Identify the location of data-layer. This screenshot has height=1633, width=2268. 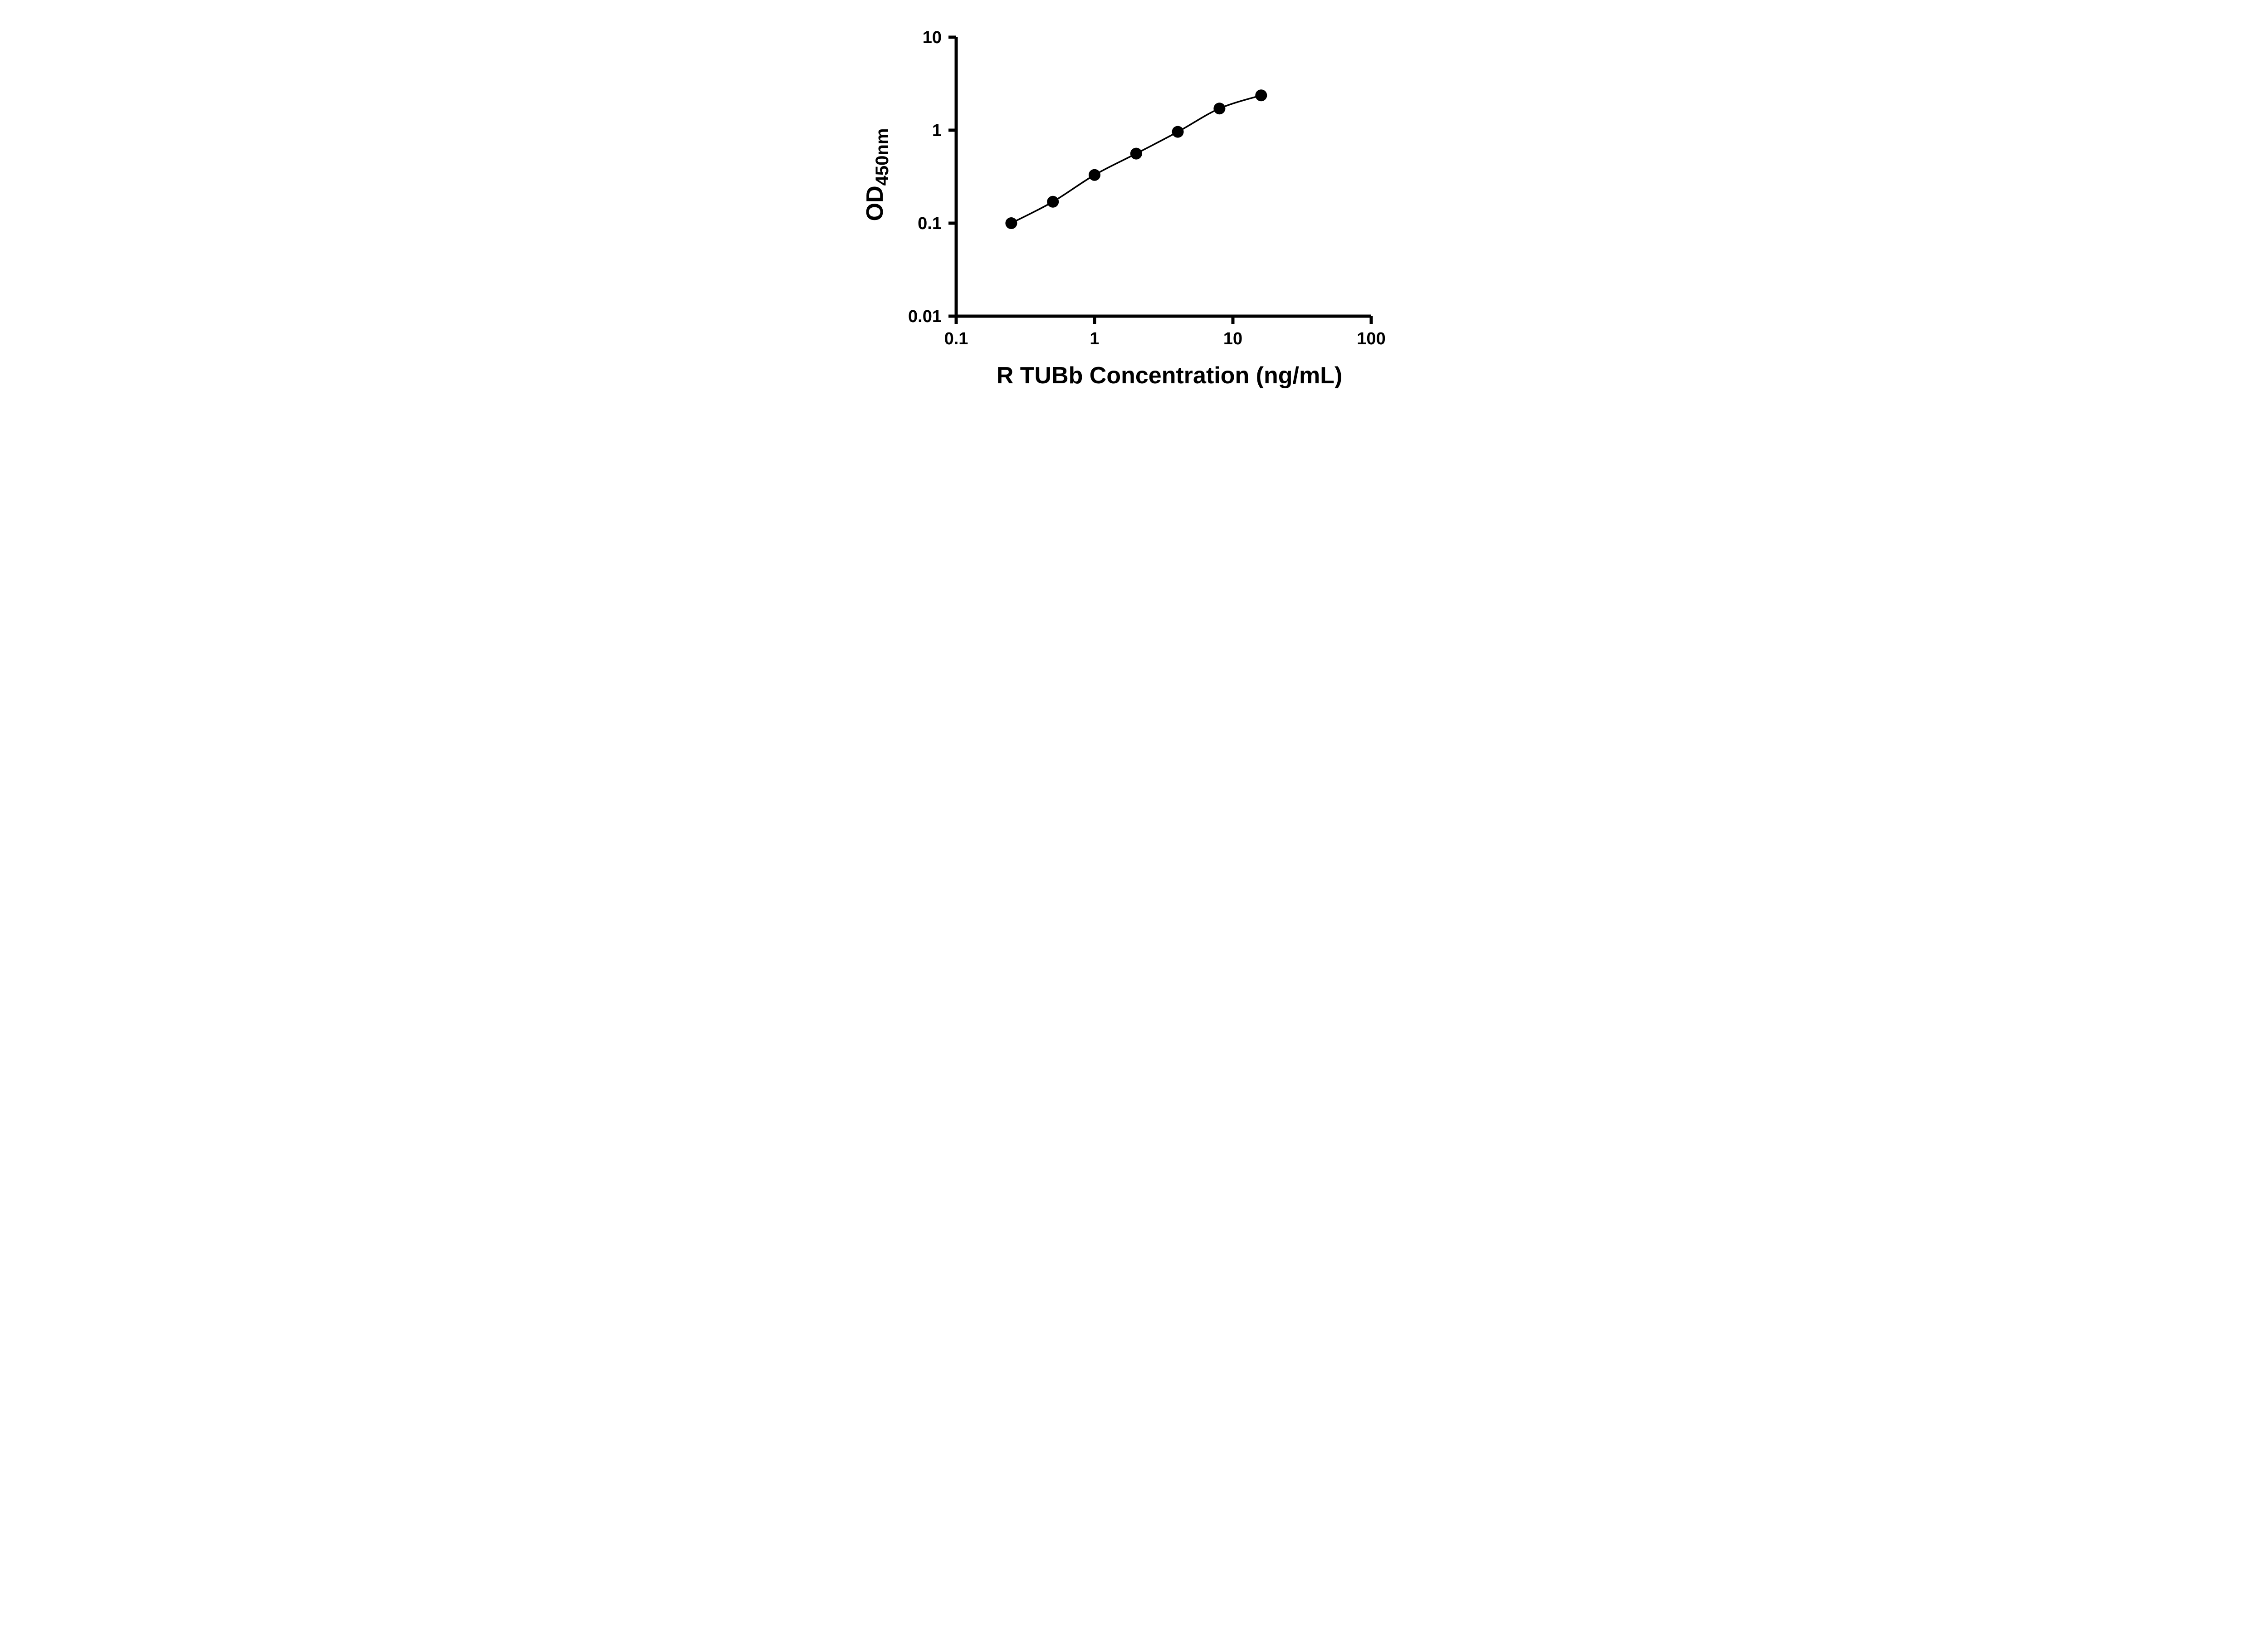
(1136, 159).